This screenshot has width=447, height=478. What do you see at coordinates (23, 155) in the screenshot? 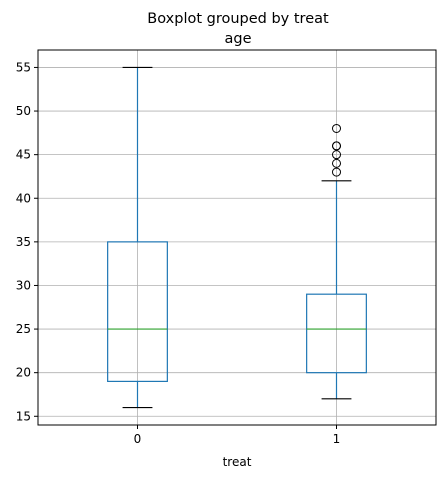
I see `y-tick-label: 45` at bounding box center [23, 155].